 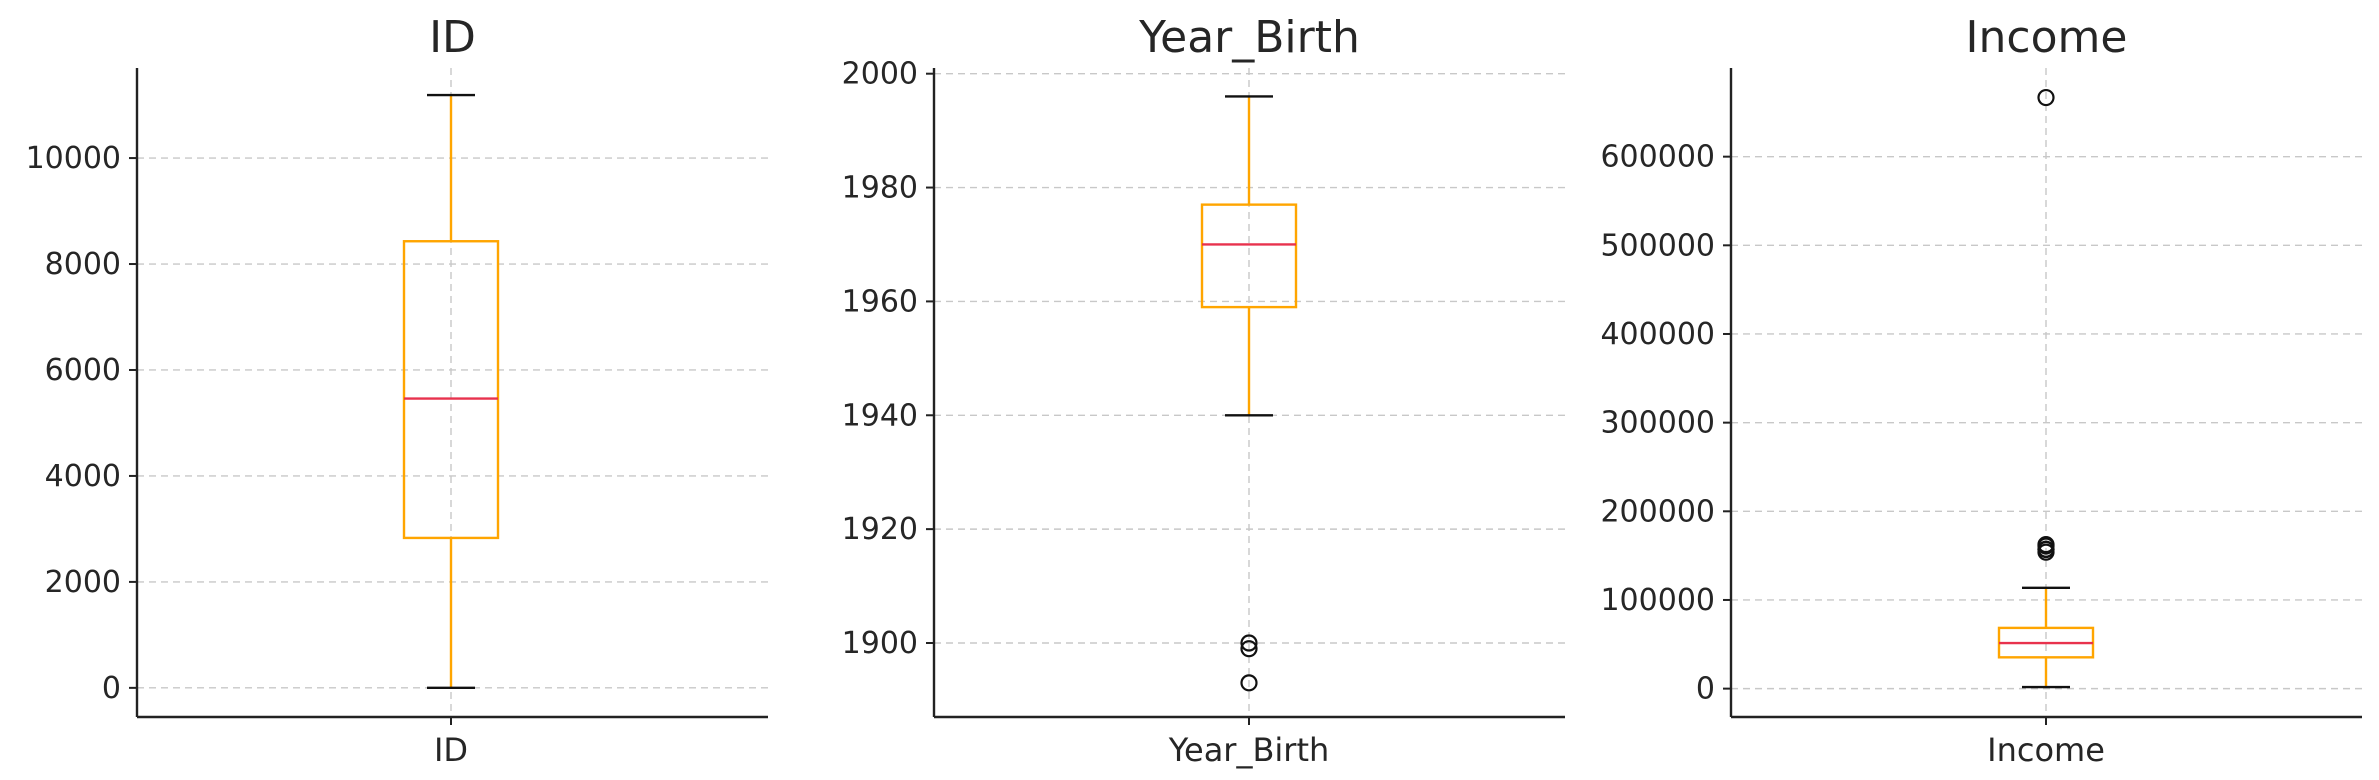 I want to click on y-tick-label: 300000, so click(x=1657, y=423).